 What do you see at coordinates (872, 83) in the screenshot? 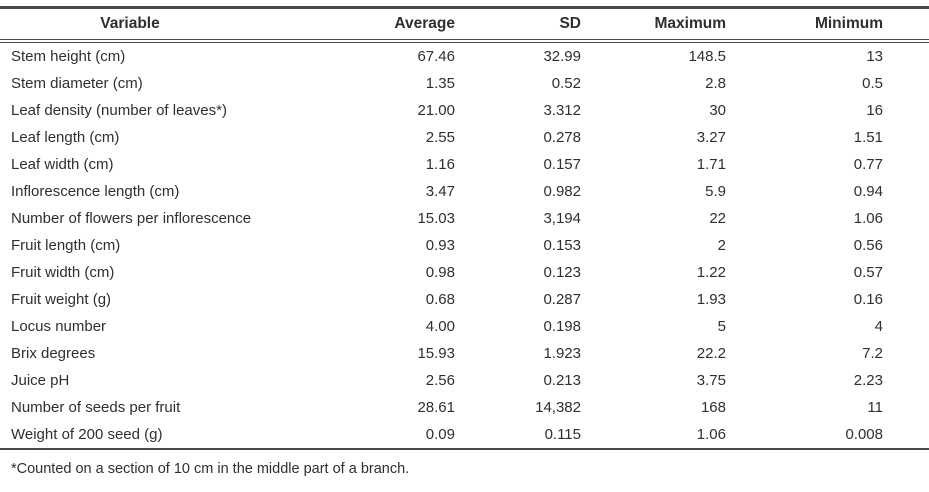
I see `cell-minimum: 0.5` at bounding box center [872, 83].